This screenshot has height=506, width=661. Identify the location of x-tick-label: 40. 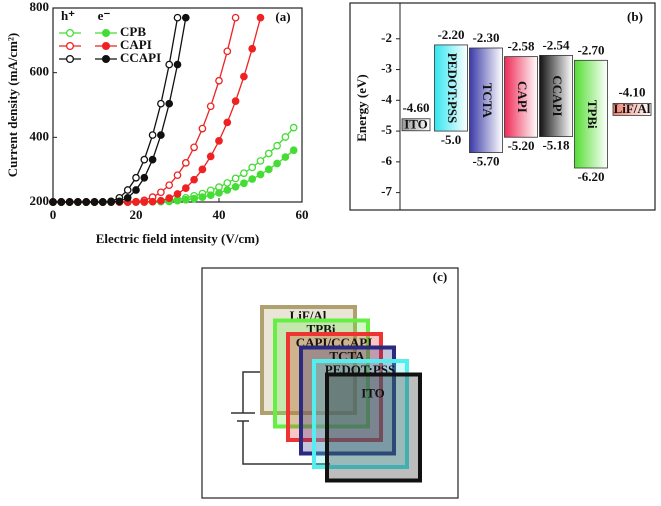
(219, 214).